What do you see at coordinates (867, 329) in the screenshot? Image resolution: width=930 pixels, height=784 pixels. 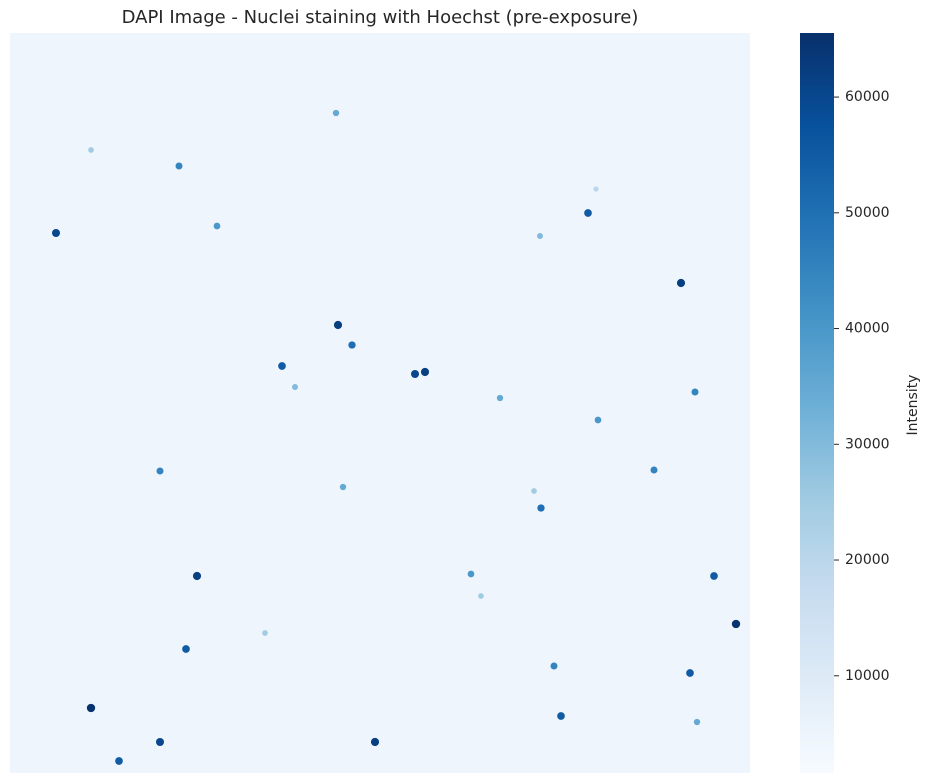 I see `colorbar-tick-label: 40000` at bounding box center [867, 329].